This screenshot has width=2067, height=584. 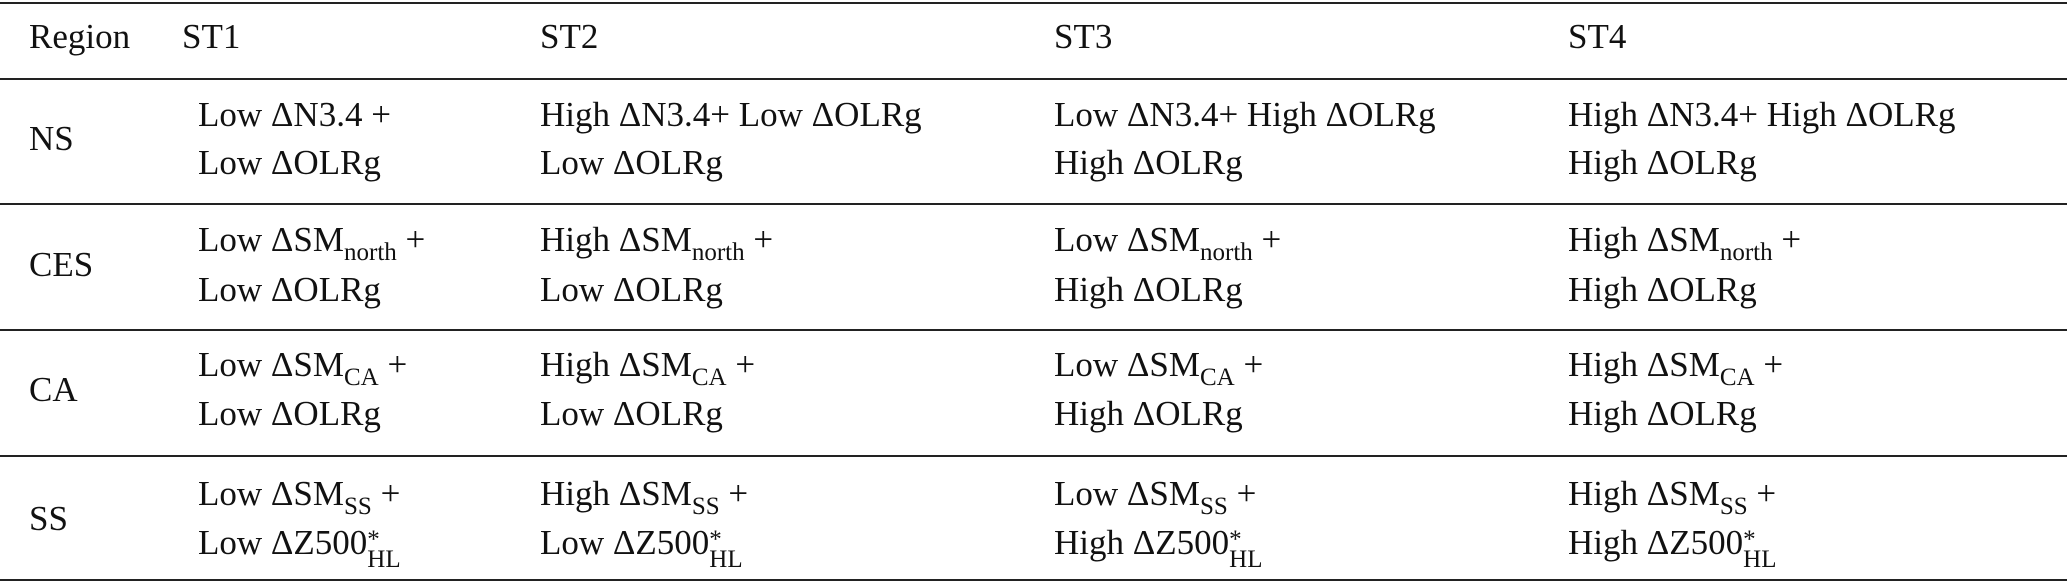 I want to click on header-cell: ST1, so click(x=211, y=36).